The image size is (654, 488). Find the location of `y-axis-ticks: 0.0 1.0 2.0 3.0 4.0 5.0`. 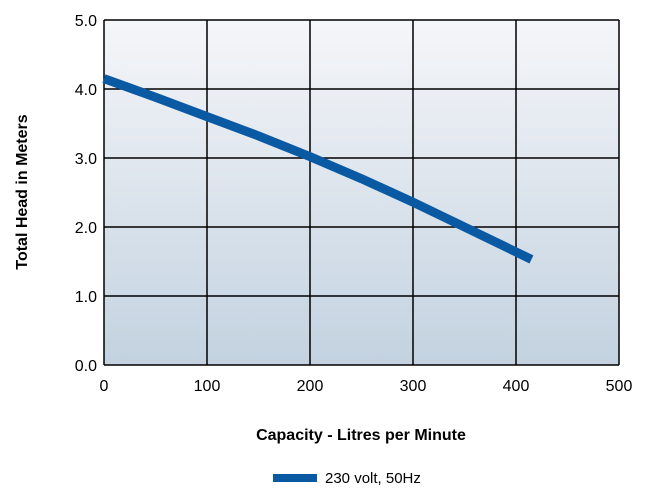

y-axis-ticks: 0.0 1.0 2.0 3.0 4.0 5.0 is located at coordinates (86, 194).